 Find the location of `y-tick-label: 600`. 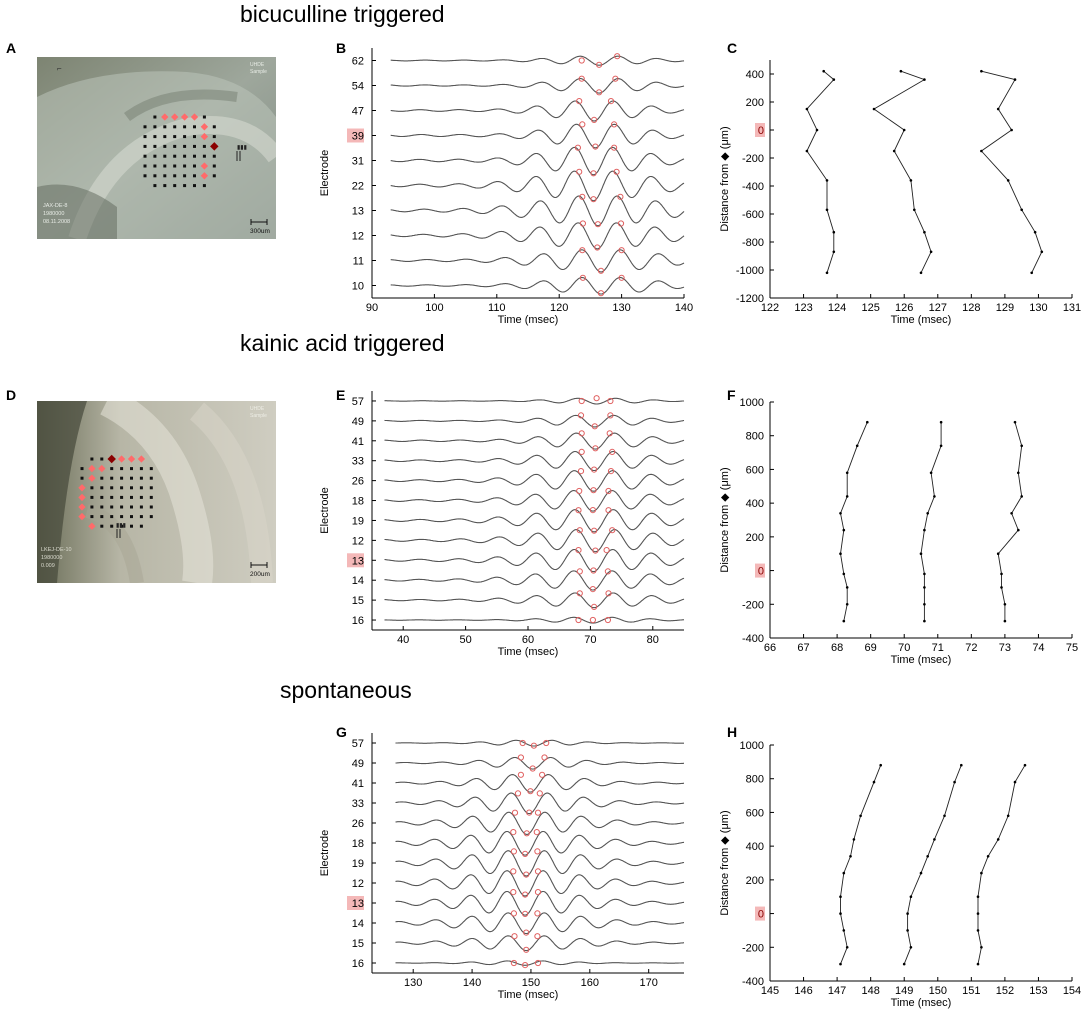

y-tick-label: 600 is located at coordinates (755, 470).